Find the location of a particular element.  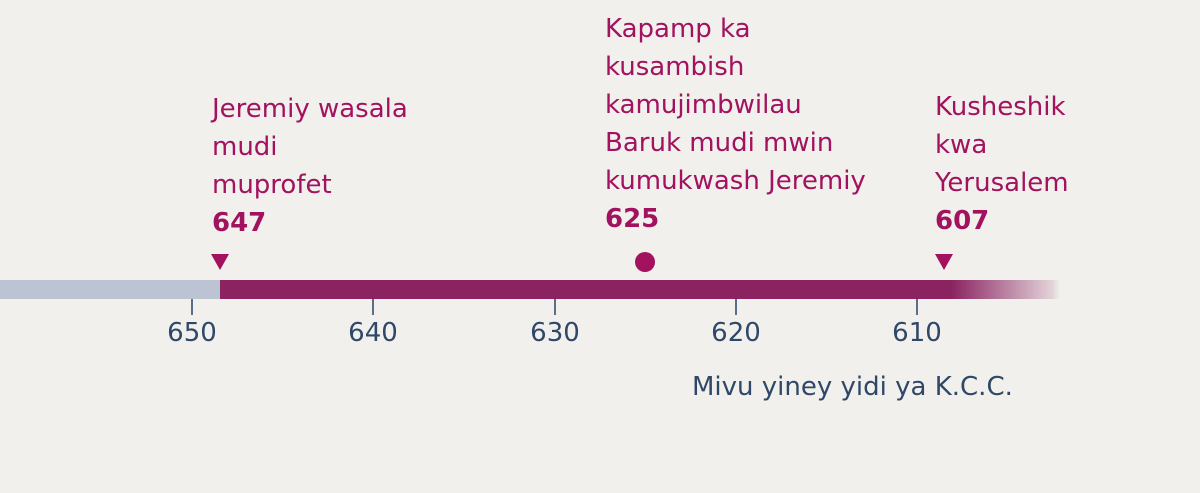

event-year: 625 is located at coordinates (632, 219).